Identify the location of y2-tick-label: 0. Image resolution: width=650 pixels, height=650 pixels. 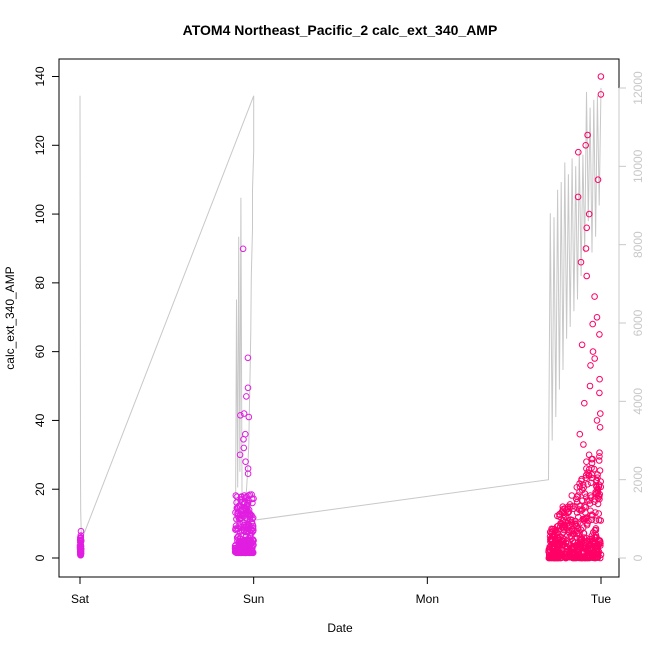
(638, 557).